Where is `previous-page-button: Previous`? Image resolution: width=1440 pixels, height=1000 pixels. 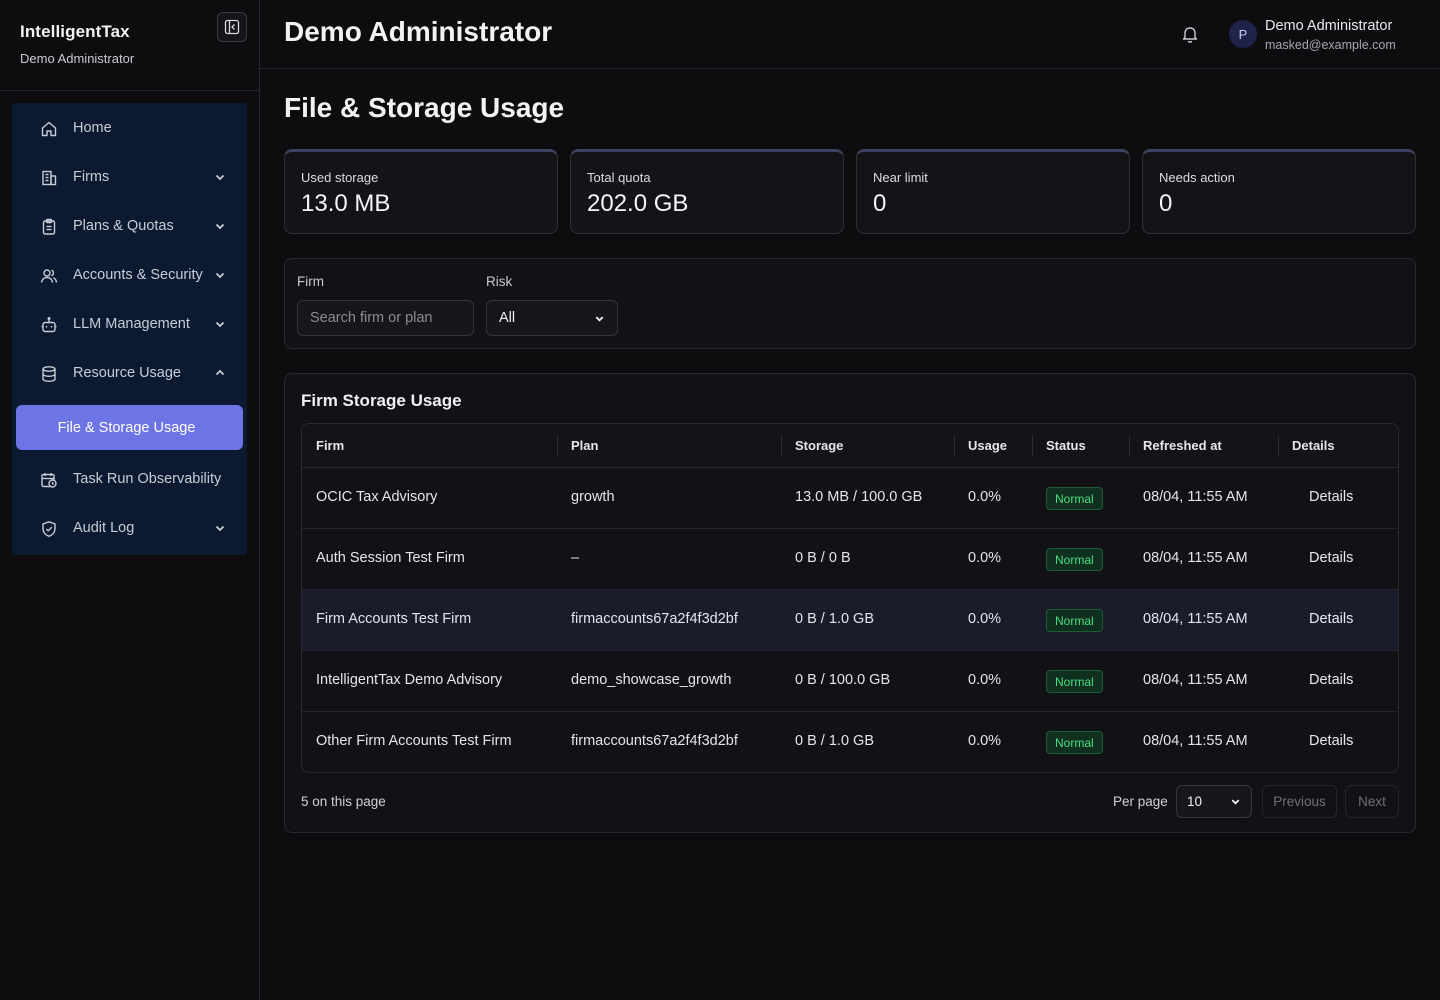 previous-page-button: Previous is located at coordinates (1299, 801).